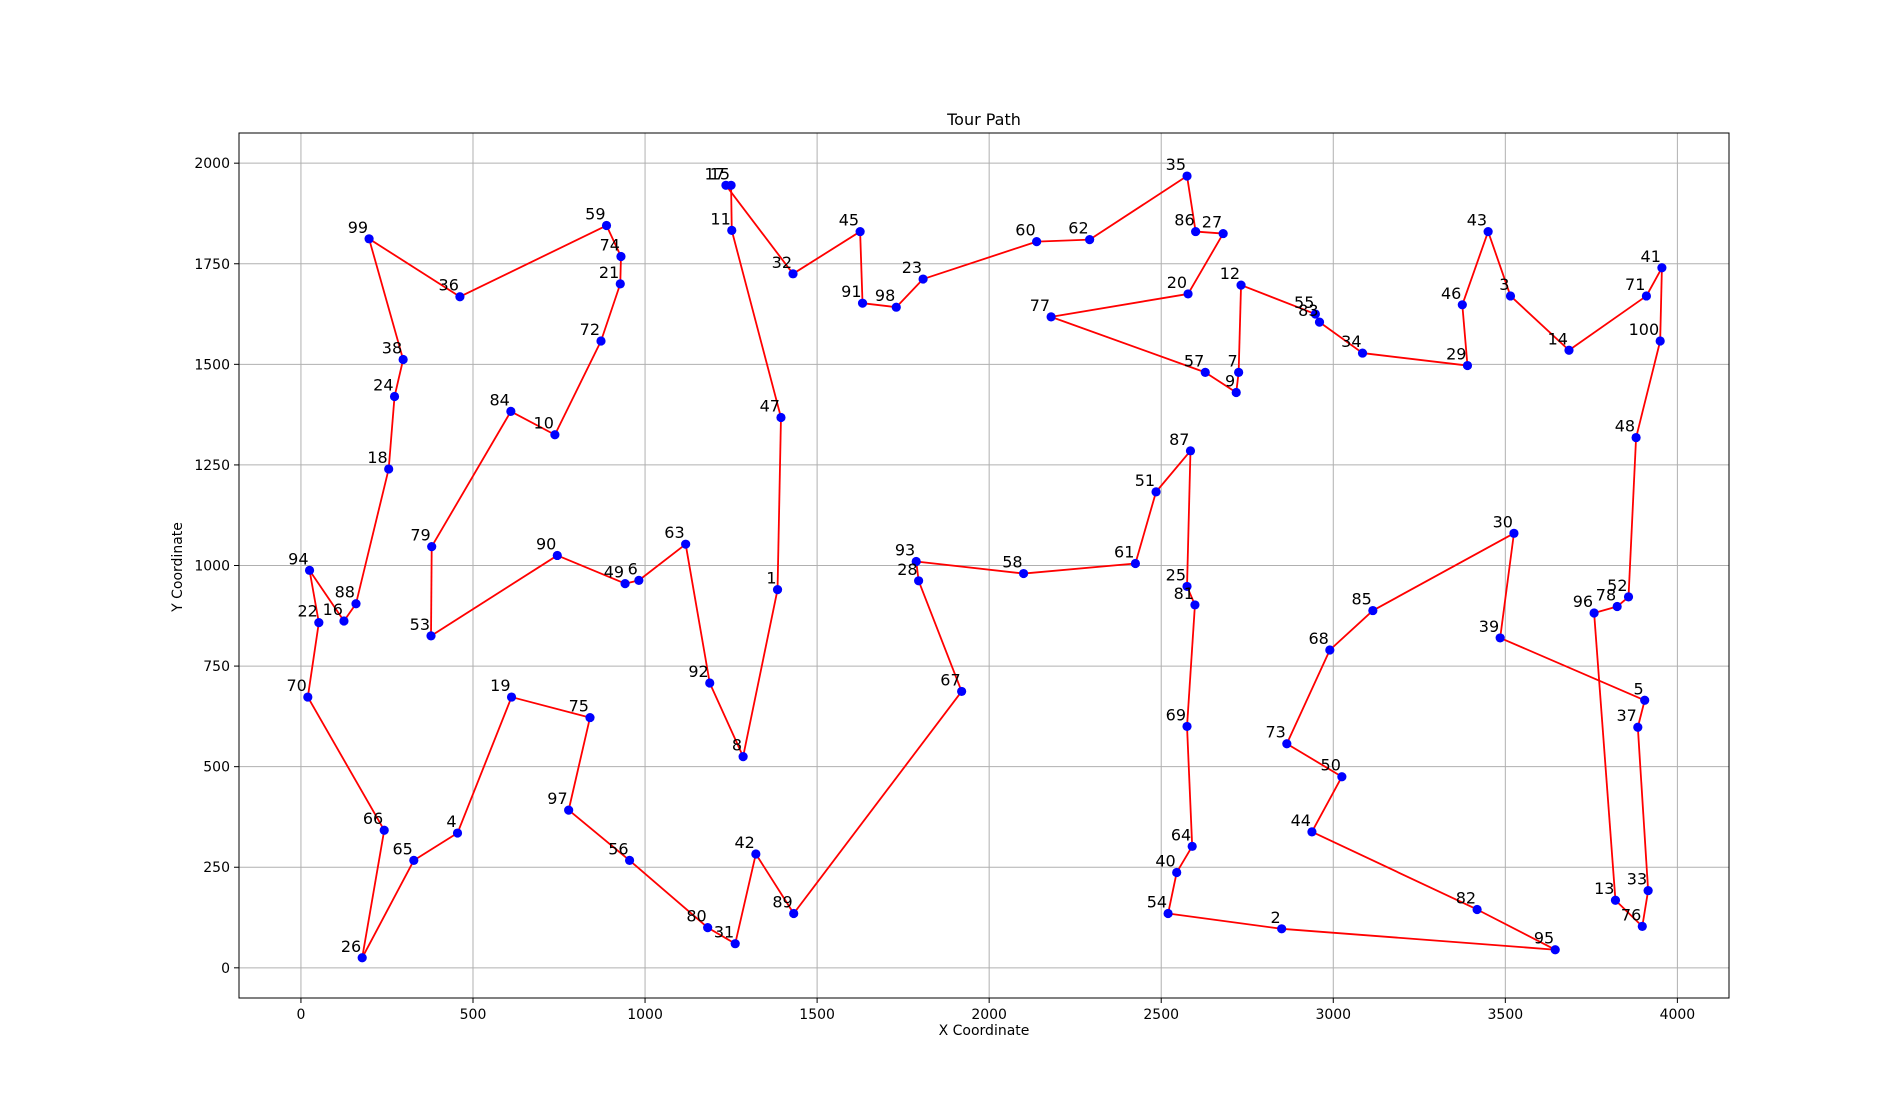 The width and height of the screenshot is (1896, 1107). What do you see at coordinates (1331, 765) in the screenshot?
I see `point-label: 50` at bounding box center [1331, 765].